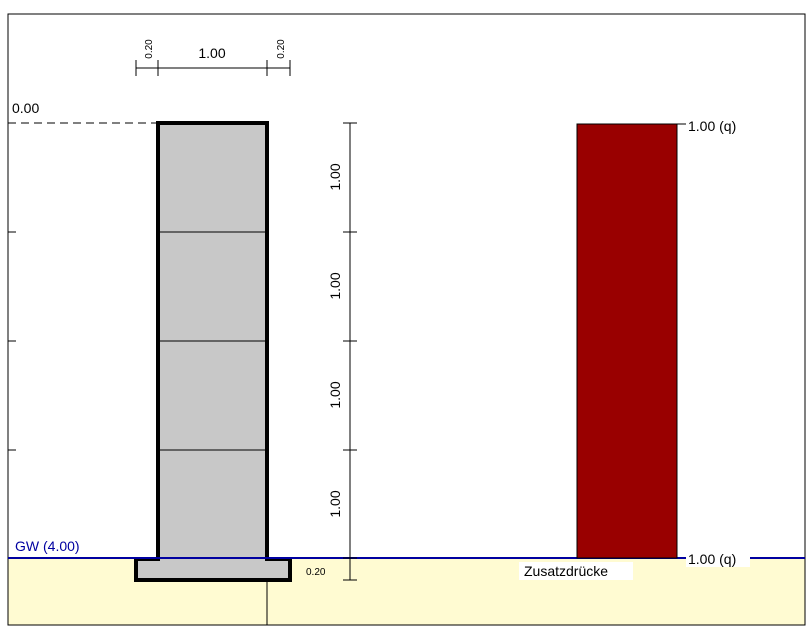 The image size is (811, 636). I want to click on wall-segments, so click(212, 341).